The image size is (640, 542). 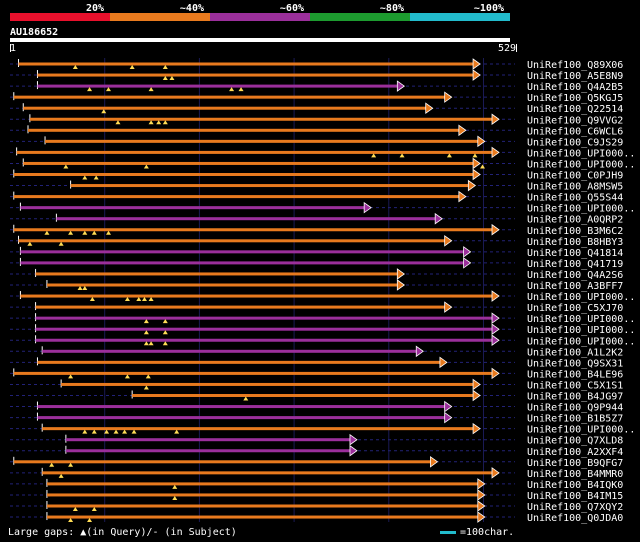 I want to click on hit-label: UniRef100_Q9SX31, so click(x=575, y=363).